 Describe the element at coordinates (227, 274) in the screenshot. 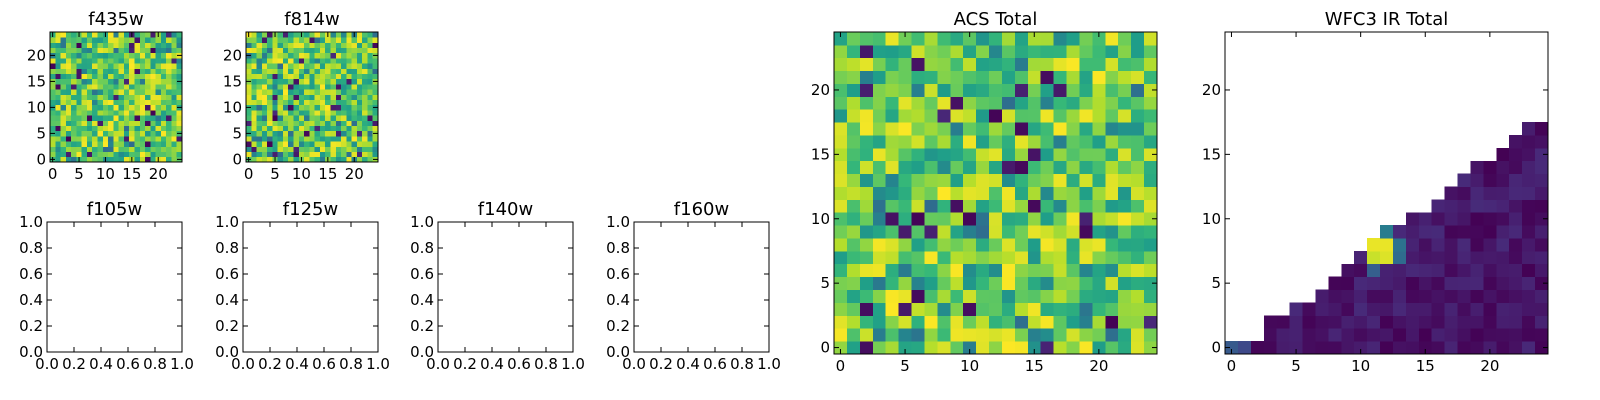

I see `y-tick-label: 0.6` at that location.